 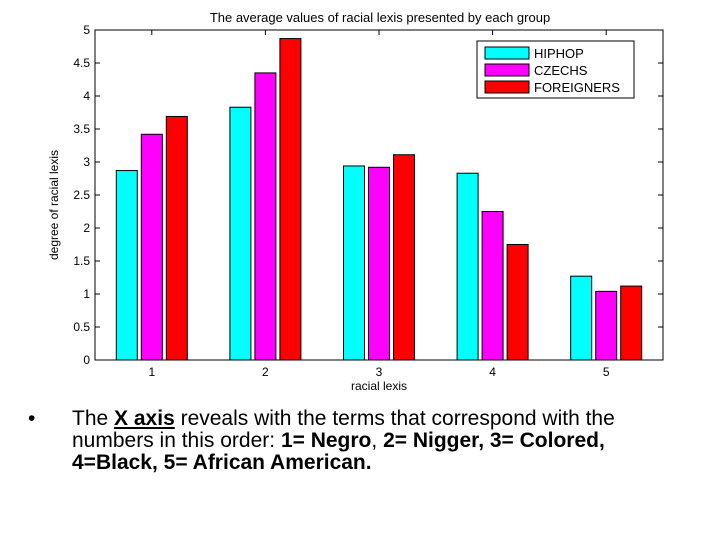 I want to click on y-tick-label: 4, so click(x=86, y=96).